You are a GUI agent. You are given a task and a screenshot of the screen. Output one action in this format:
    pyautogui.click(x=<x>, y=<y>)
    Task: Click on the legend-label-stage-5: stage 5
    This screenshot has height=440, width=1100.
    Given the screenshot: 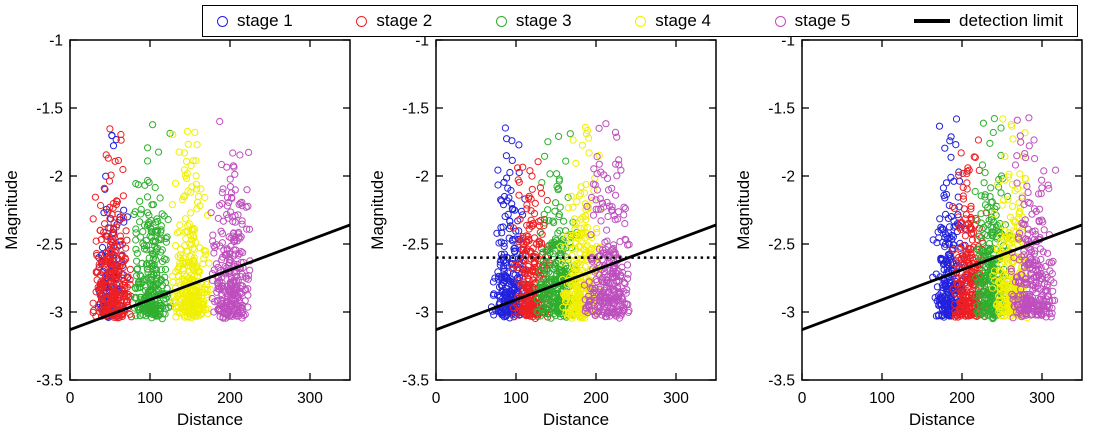 What is the action you would take?
    pyautogui.click(x=822, y=20)
    